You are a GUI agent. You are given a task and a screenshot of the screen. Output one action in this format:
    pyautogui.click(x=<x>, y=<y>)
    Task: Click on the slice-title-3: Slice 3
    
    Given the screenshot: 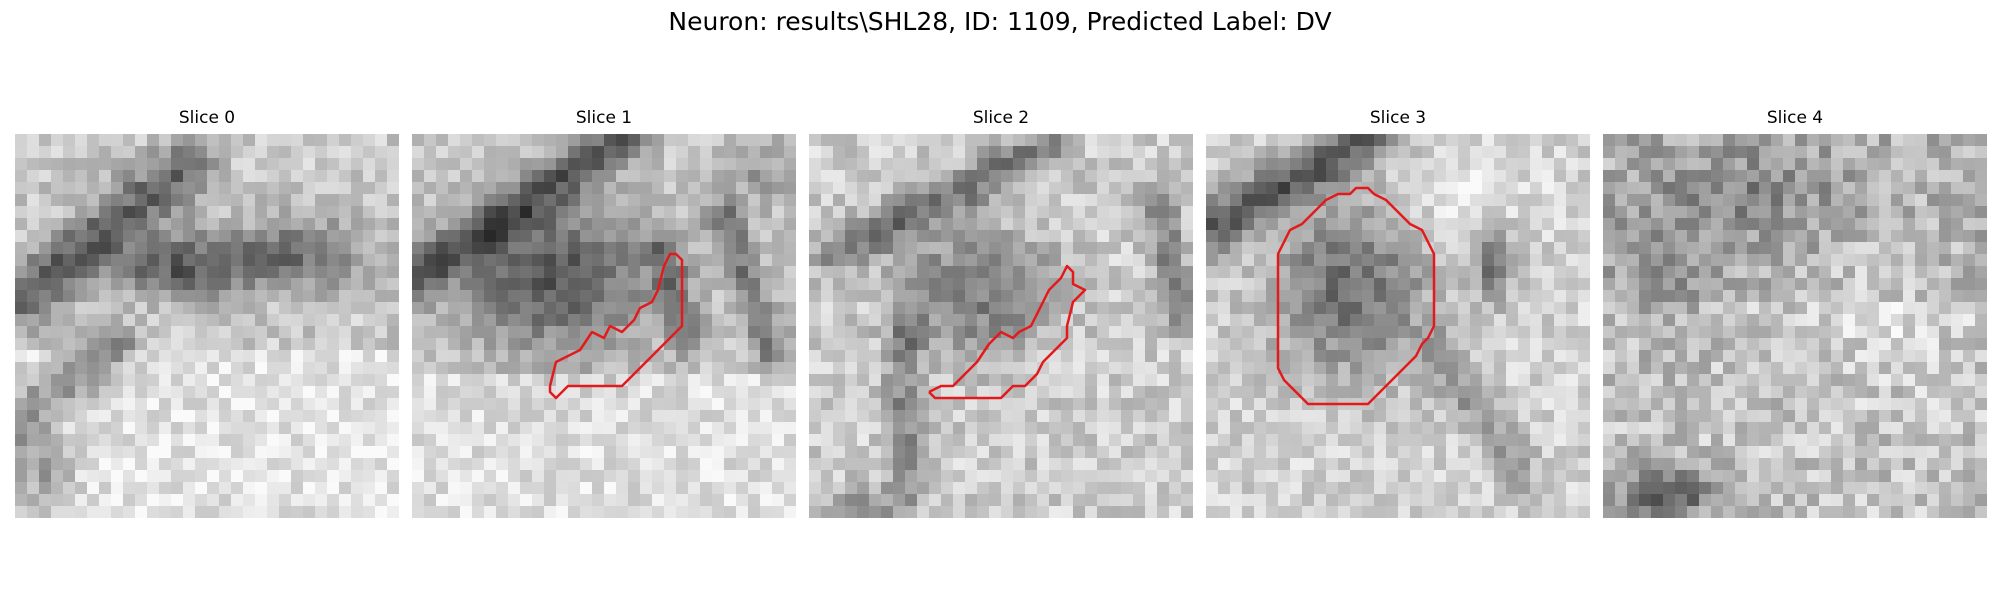 What is the action you would take?
    pyautogui.click(x=1398, y=118)
    